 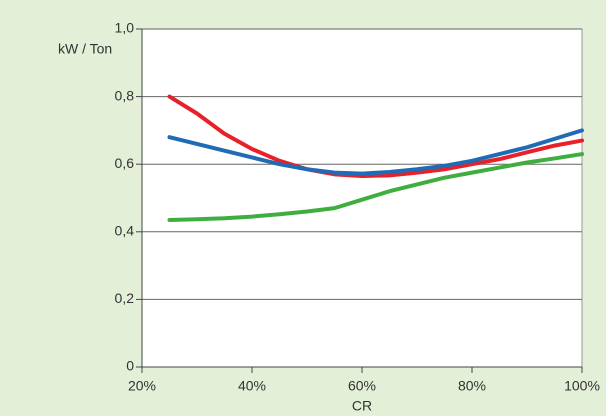 What do you see at coordinates (362, 406) in the screenshot?
I see `x-axis-label: CR` at bounding box center [362, 406].